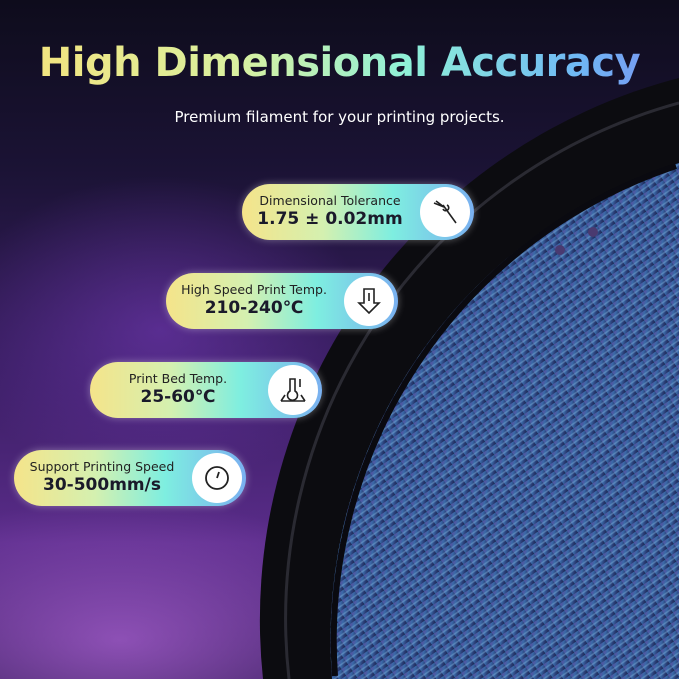  Describe the element at coordinates (102, 485) in the screenshot. I see `spec-value: 30-500mm/s` at that location.